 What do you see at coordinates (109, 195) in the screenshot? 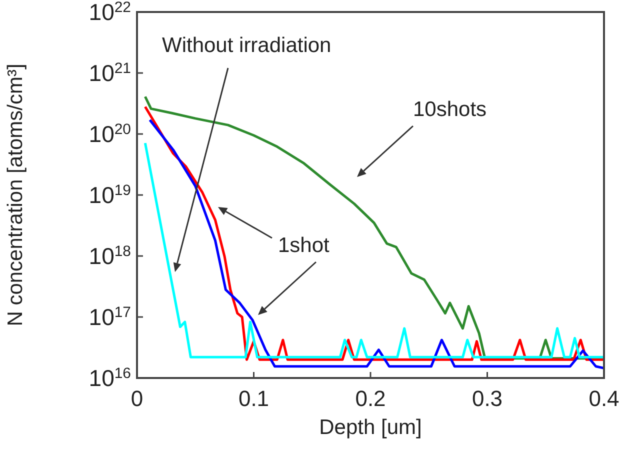
I see `y-tick-label: 10$^{19}$` at bounding box center [109, 195].